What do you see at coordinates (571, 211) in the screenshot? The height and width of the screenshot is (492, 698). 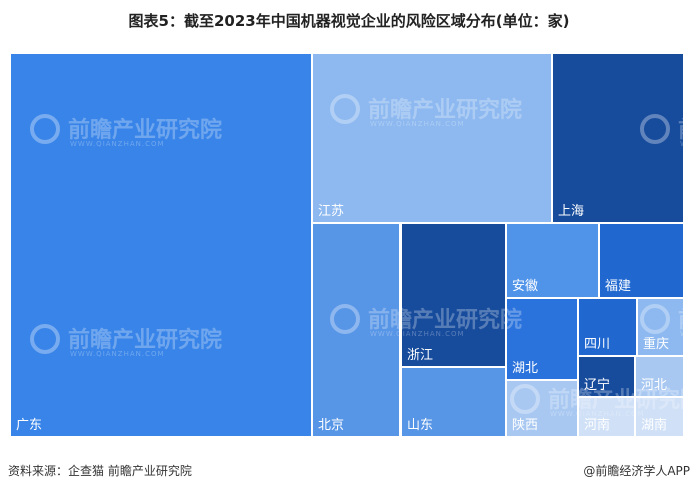 I see `tile-label-上海: 上海` at bounding box center [571, 211].